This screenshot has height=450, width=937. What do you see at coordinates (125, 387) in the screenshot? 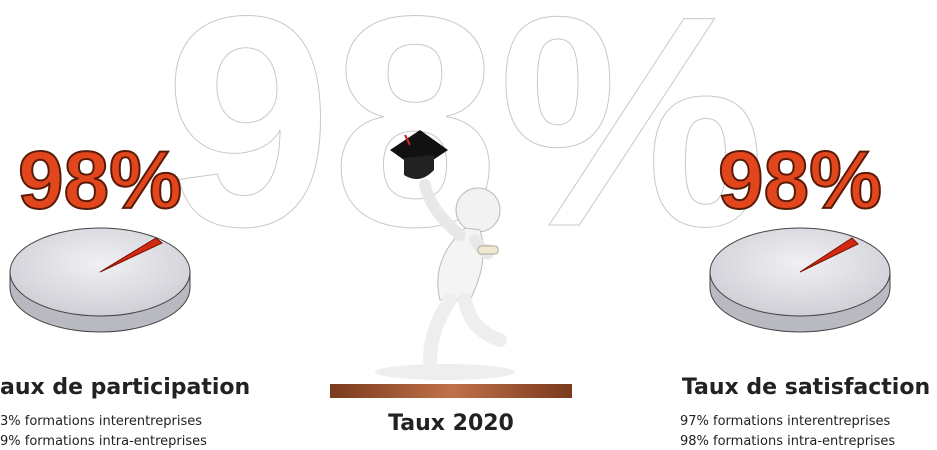
I see `left-title: aux de participation` at bounding box center [125, 387].